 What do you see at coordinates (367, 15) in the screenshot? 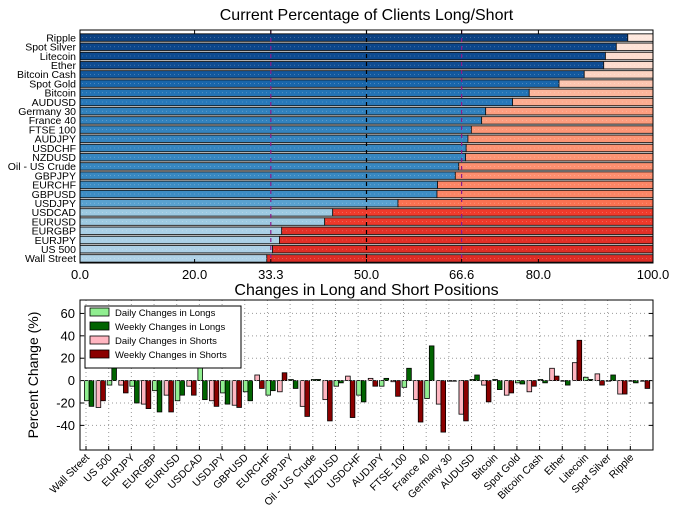
I see `top-chart-title: Current Percentage of Clients Long/Short` at bounding box center [367, 15].